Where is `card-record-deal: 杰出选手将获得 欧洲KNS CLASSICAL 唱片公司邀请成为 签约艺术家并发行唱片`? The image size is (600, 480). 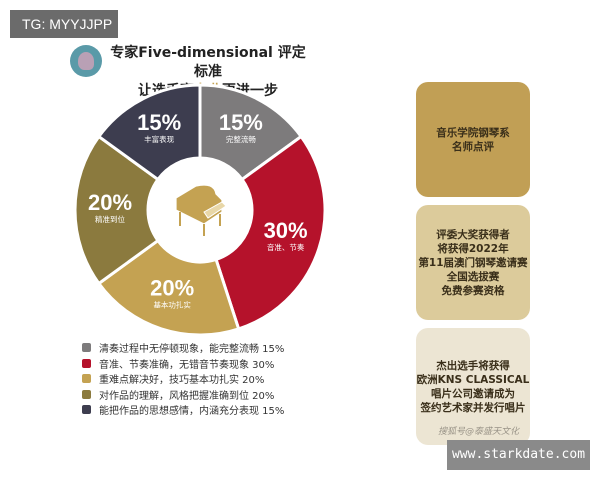
card-record-deal: 杰出选手将获得 欧洲KNS CLASSICAL 唱片公司邀请成为 签约艺术家并发行唱片 is located at coordinates (473, 386).